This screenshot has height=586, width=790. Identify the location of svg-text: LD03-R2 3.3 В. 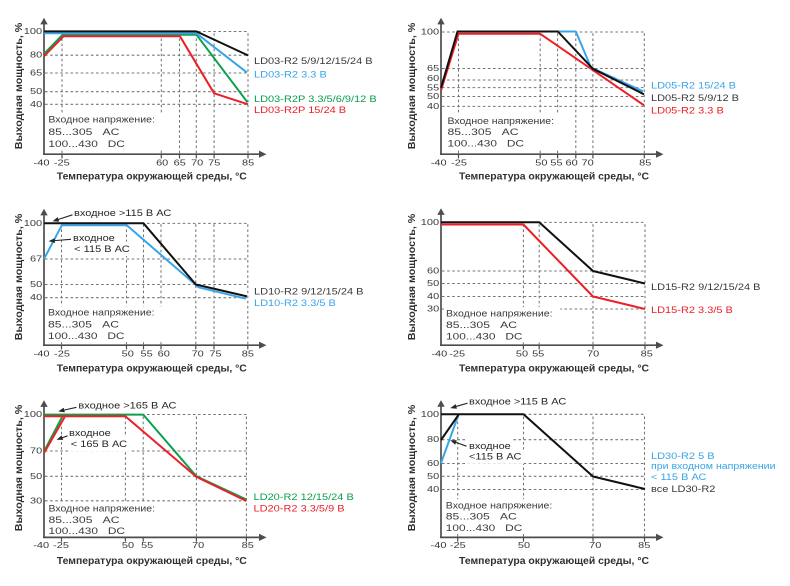
(290, 75).